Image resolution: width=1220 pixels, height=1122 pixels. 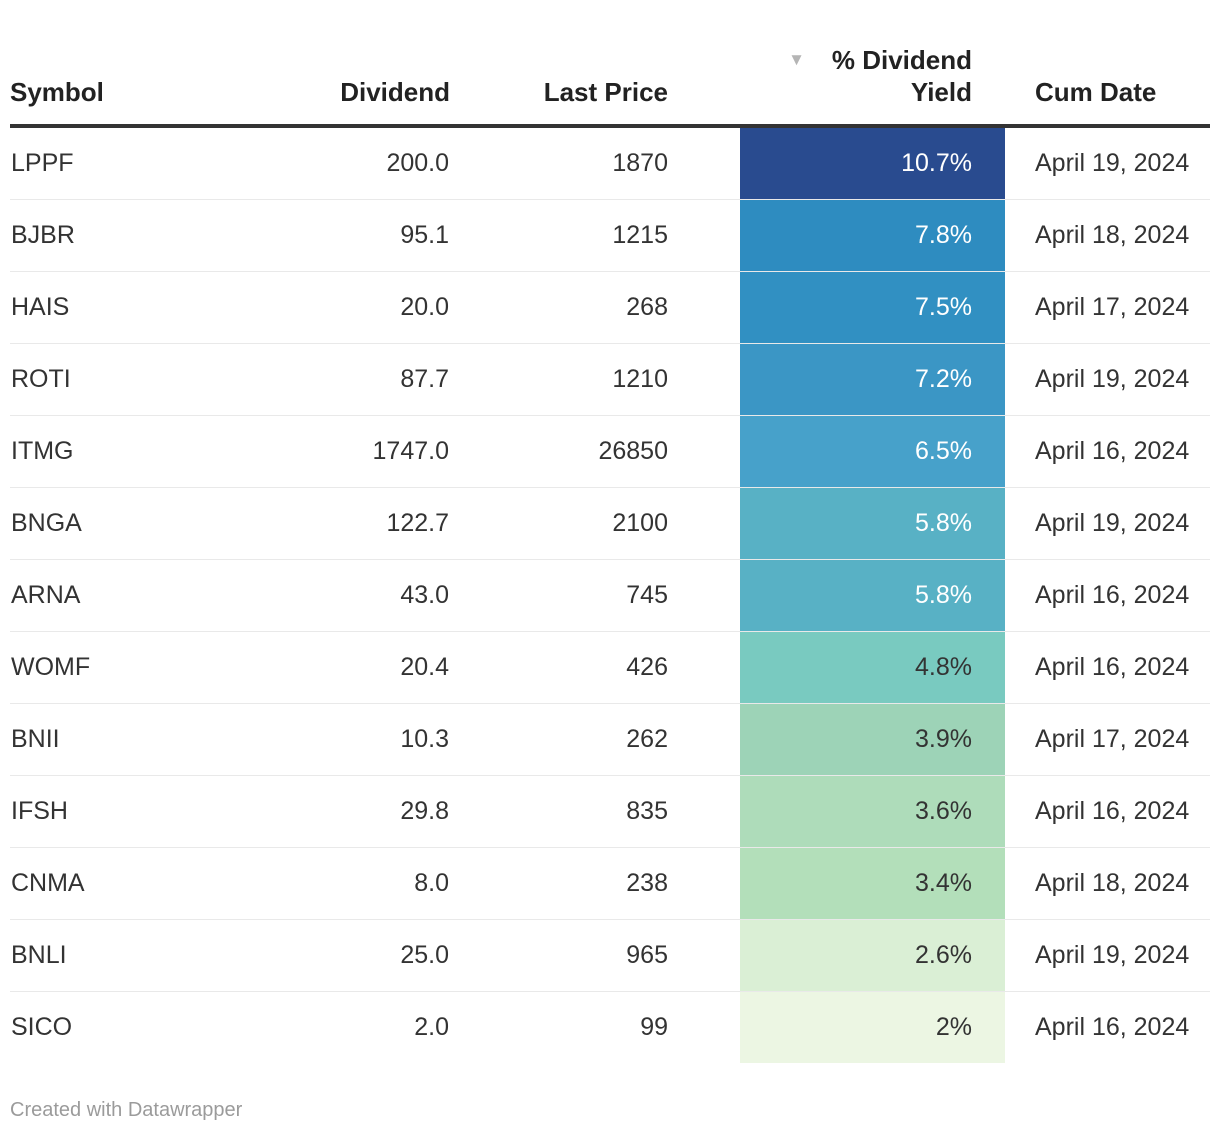 What do you see at coordinates (595, 523) in the screenshot?
I see `last-price-cell: 2100` at bounding box center [595, 523].